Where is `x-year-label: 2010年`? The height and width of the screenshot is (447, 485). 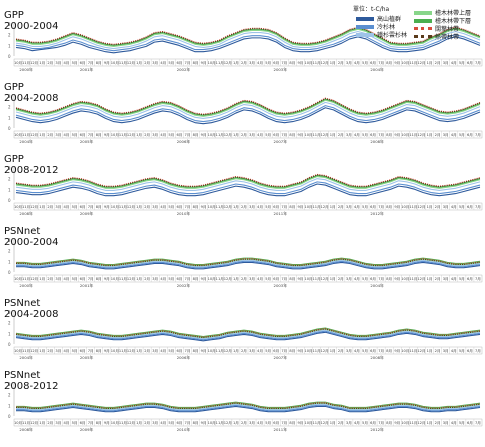 x-year-label: 2010年 is located at coordinates (184, 213).